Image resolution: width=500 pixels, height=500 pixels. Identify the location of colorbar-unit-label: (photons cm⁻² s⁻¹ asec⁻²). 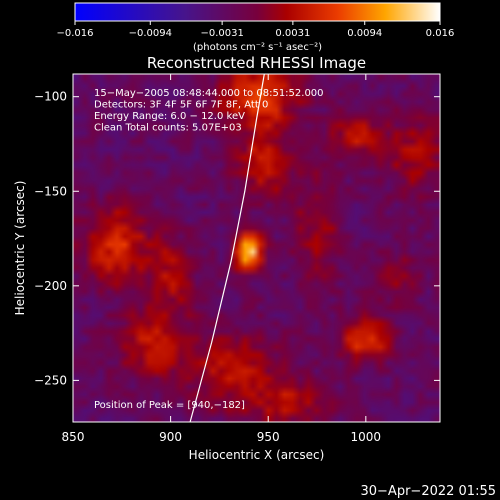
(257, 47).